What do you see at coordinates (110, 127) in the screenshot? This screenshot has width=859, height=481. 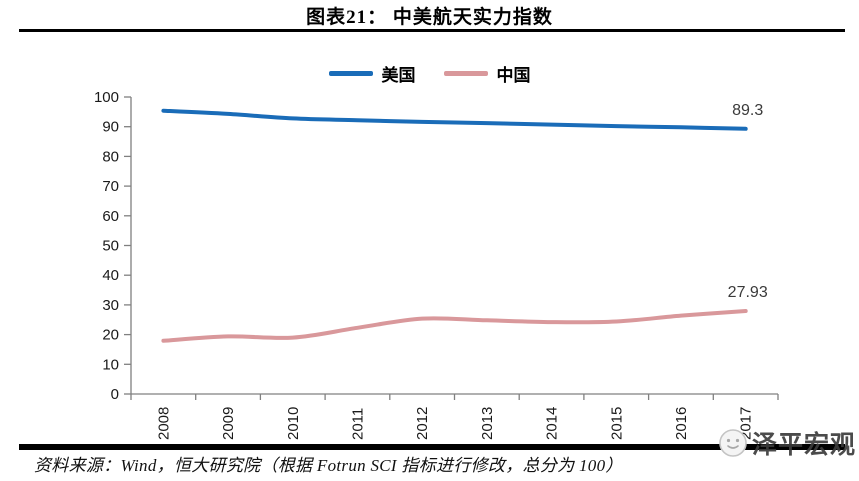 I see `y-tick-label: 90` at bounding box center [110, 127].